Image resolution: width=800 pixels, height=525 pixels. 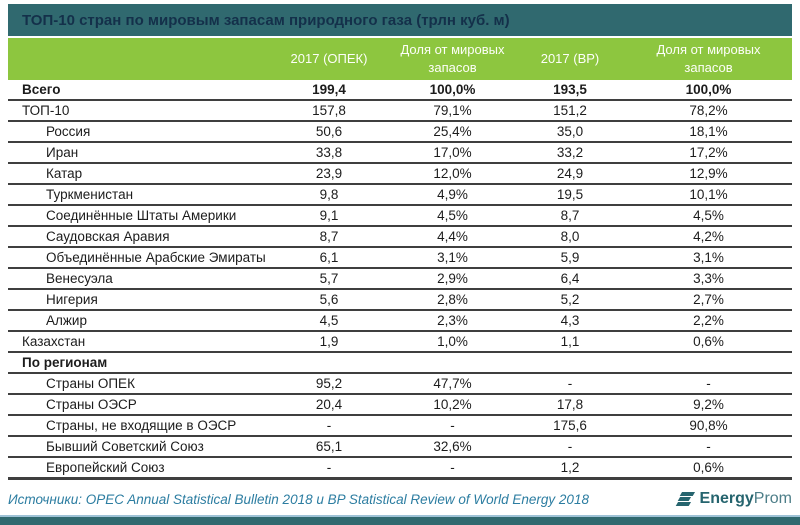 What do you see at coordinates (400, 195) in the screenshot?
I see `table-row: Туркменистан 9,8 4,9% 19,5 10,1%` at bounding box center [400, 195].